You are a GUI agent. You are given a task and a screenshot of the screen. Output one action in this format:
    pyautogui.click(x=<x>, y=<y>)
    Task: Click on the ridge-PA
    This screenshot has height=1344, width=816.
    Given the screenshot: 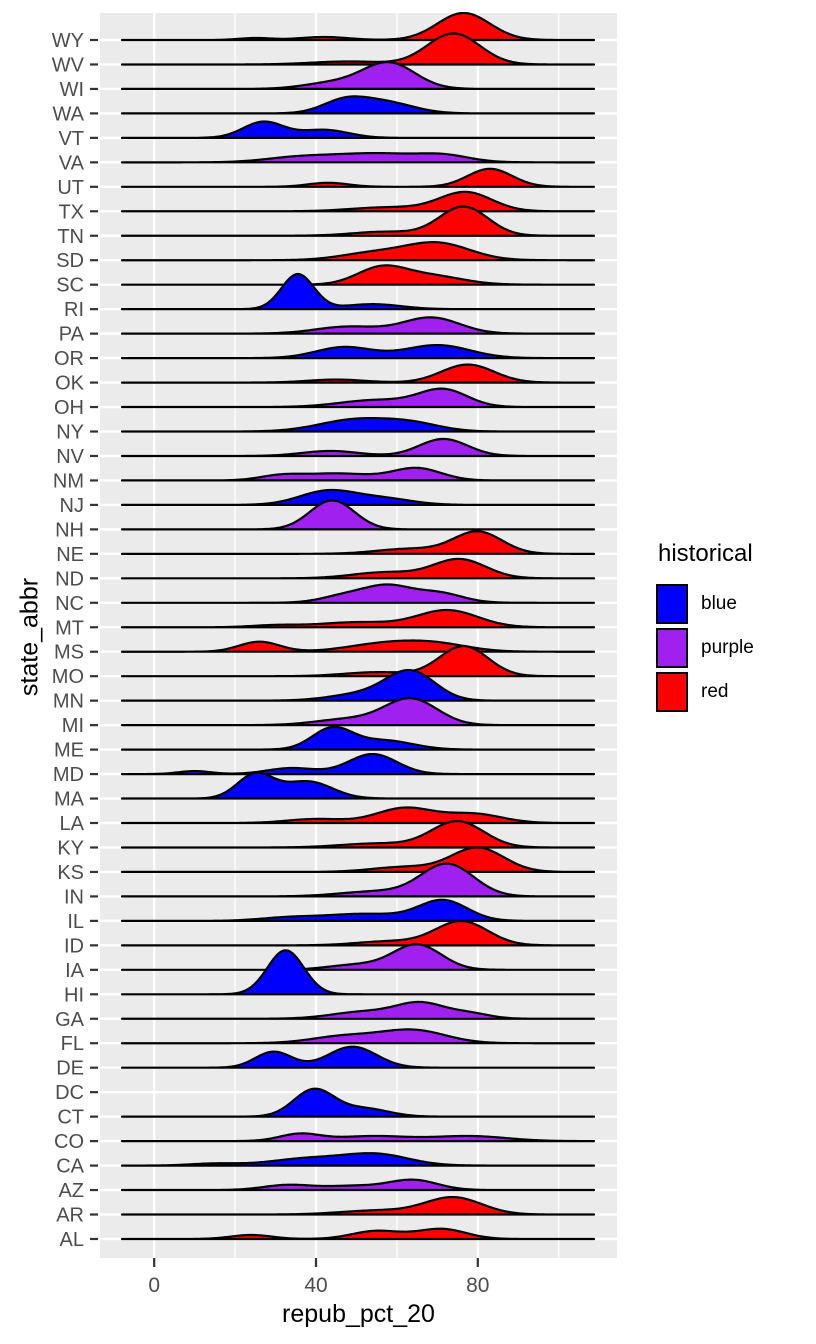 What is the action you would take?
    pyautogui.click(x=358, y=325)
    